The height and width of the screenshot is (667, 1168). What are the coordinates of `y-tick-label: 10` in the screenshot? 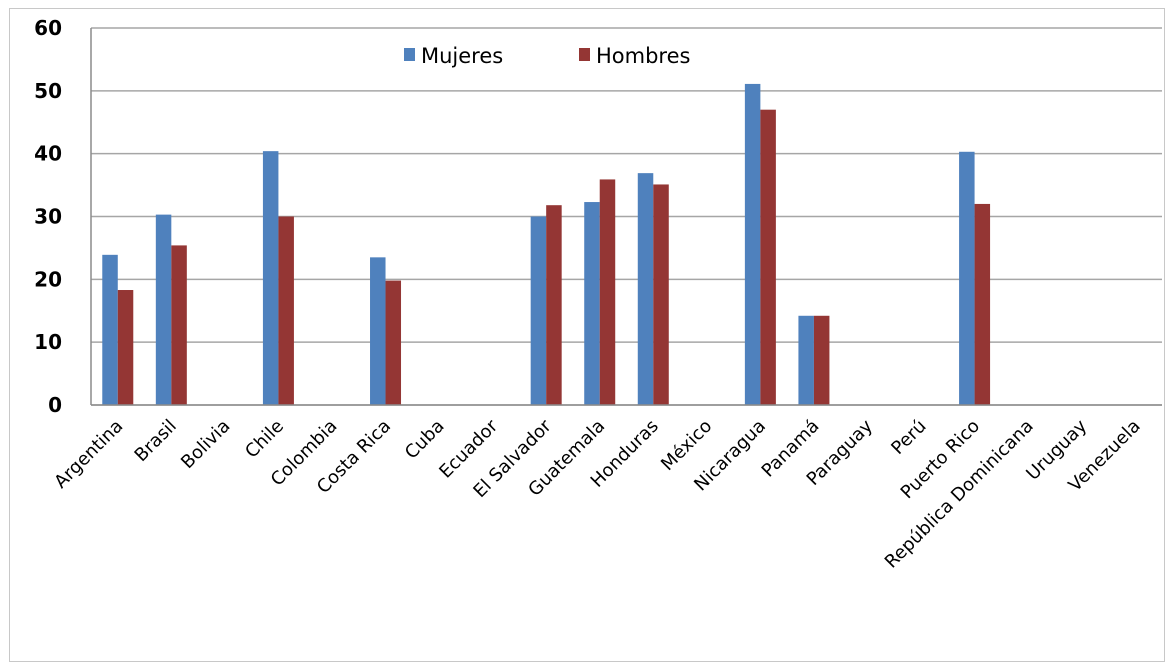 It's located at (48, 342).